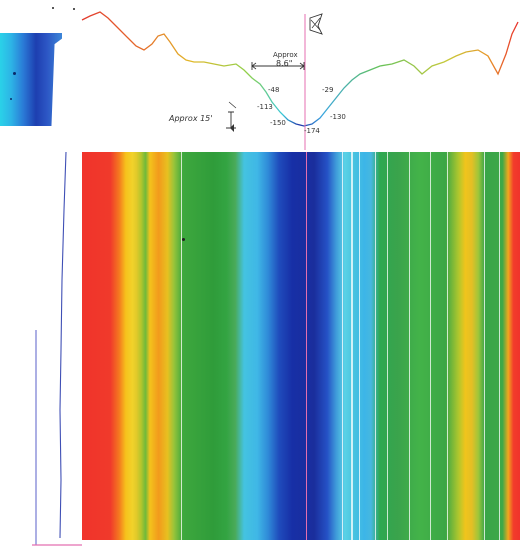 The height and width of the screenshot is (552, 520). What do you see at coordinates (183, 239) in the screenshot?
I see `heatmap-speck` at bounding box center [183, 239].